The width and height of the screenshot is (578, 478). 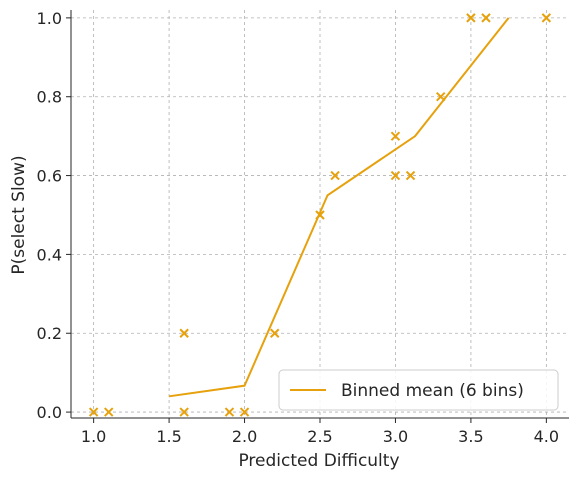 I want to click on y-axis-title: P(select Slow), so click(x=19, y=214).